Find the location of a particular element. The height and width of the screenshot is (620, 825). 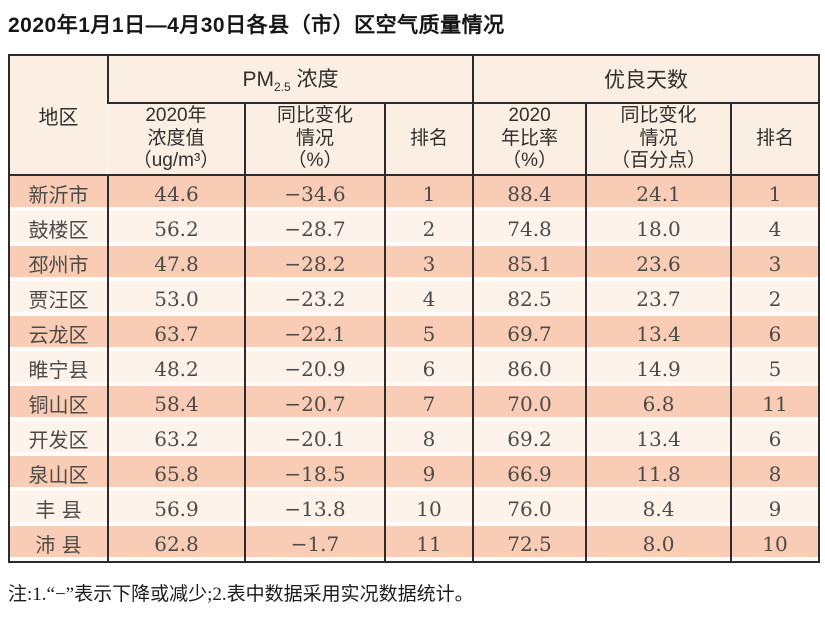

good-rate-cell: 72.5 is located at coordinates (529, 544).